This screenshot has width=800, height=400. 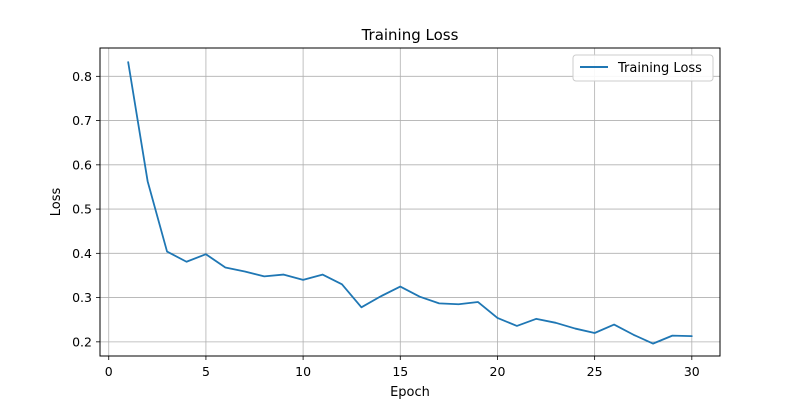 I want to click on y-tick-label: 0.2, so click(x=82, y=341).